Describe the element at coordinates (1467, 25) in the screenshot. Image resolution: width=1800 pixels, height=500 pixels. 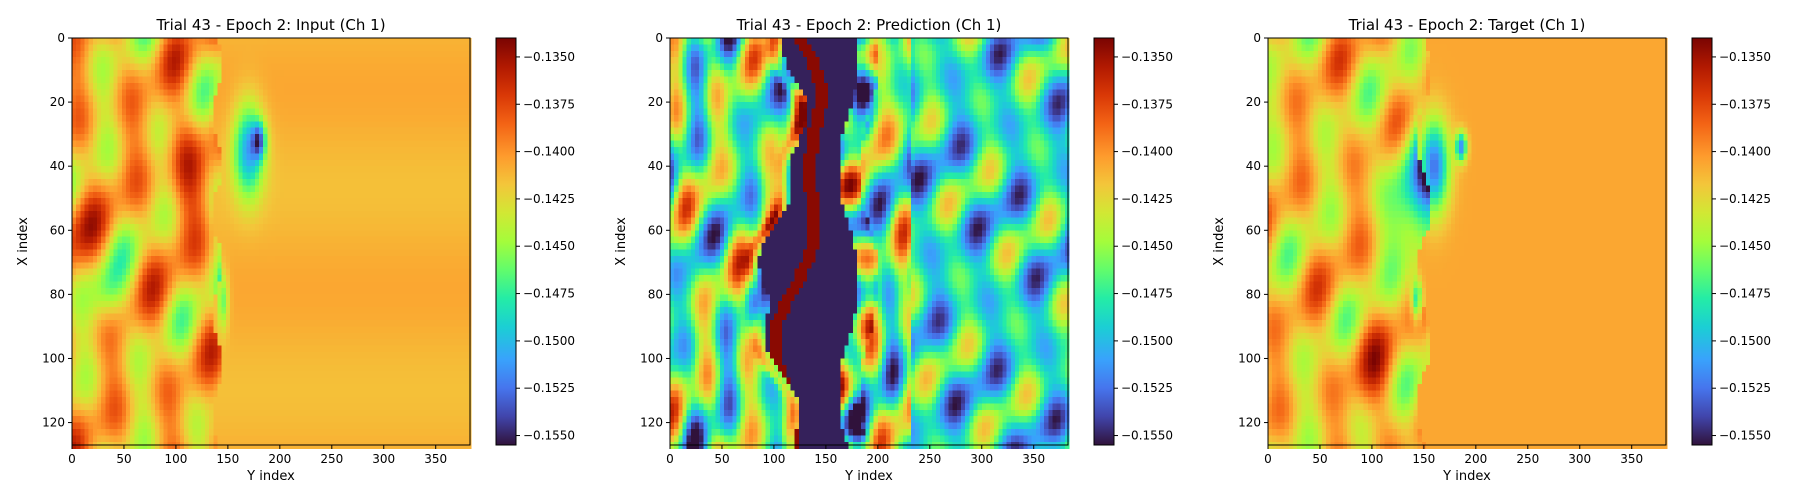
I see `chart-title: Trial 43 - Epoch 2: Target (Ch 1)` at that location.